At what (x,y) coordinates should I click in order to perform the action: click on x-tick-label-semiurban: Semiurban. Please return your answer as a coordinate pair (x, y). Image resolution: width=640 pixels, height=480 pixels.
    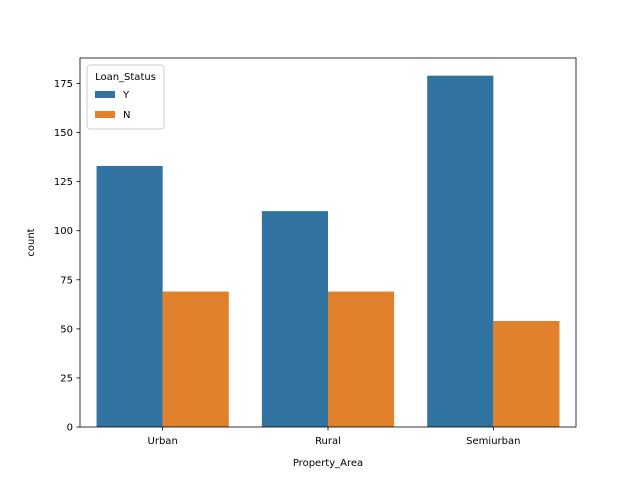
    Looking at the image, I should click on (493, 441).